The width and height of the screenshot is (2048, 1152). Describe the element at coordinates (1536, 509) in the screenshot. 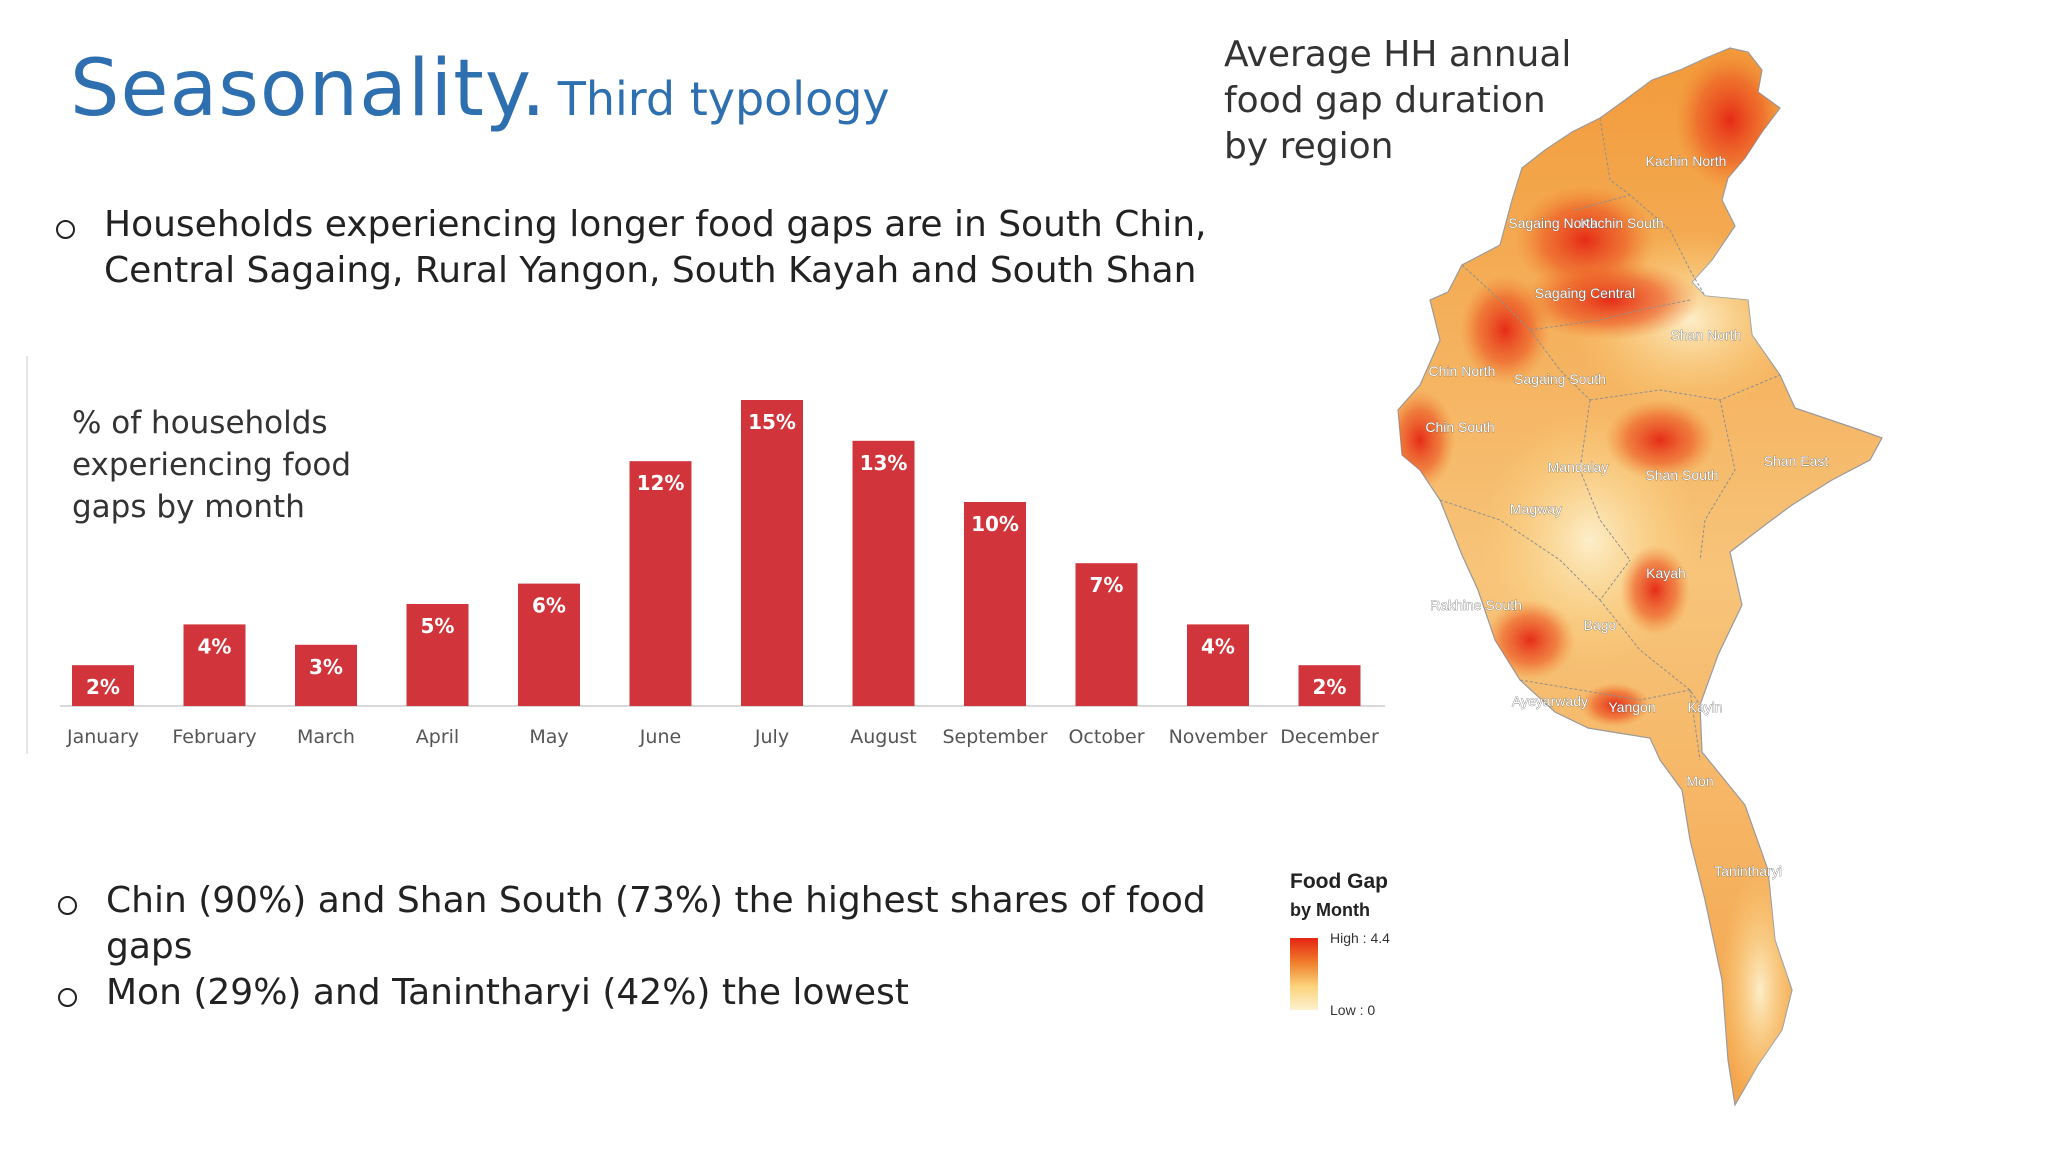

I see `region-label-magway: Magway` at that location.